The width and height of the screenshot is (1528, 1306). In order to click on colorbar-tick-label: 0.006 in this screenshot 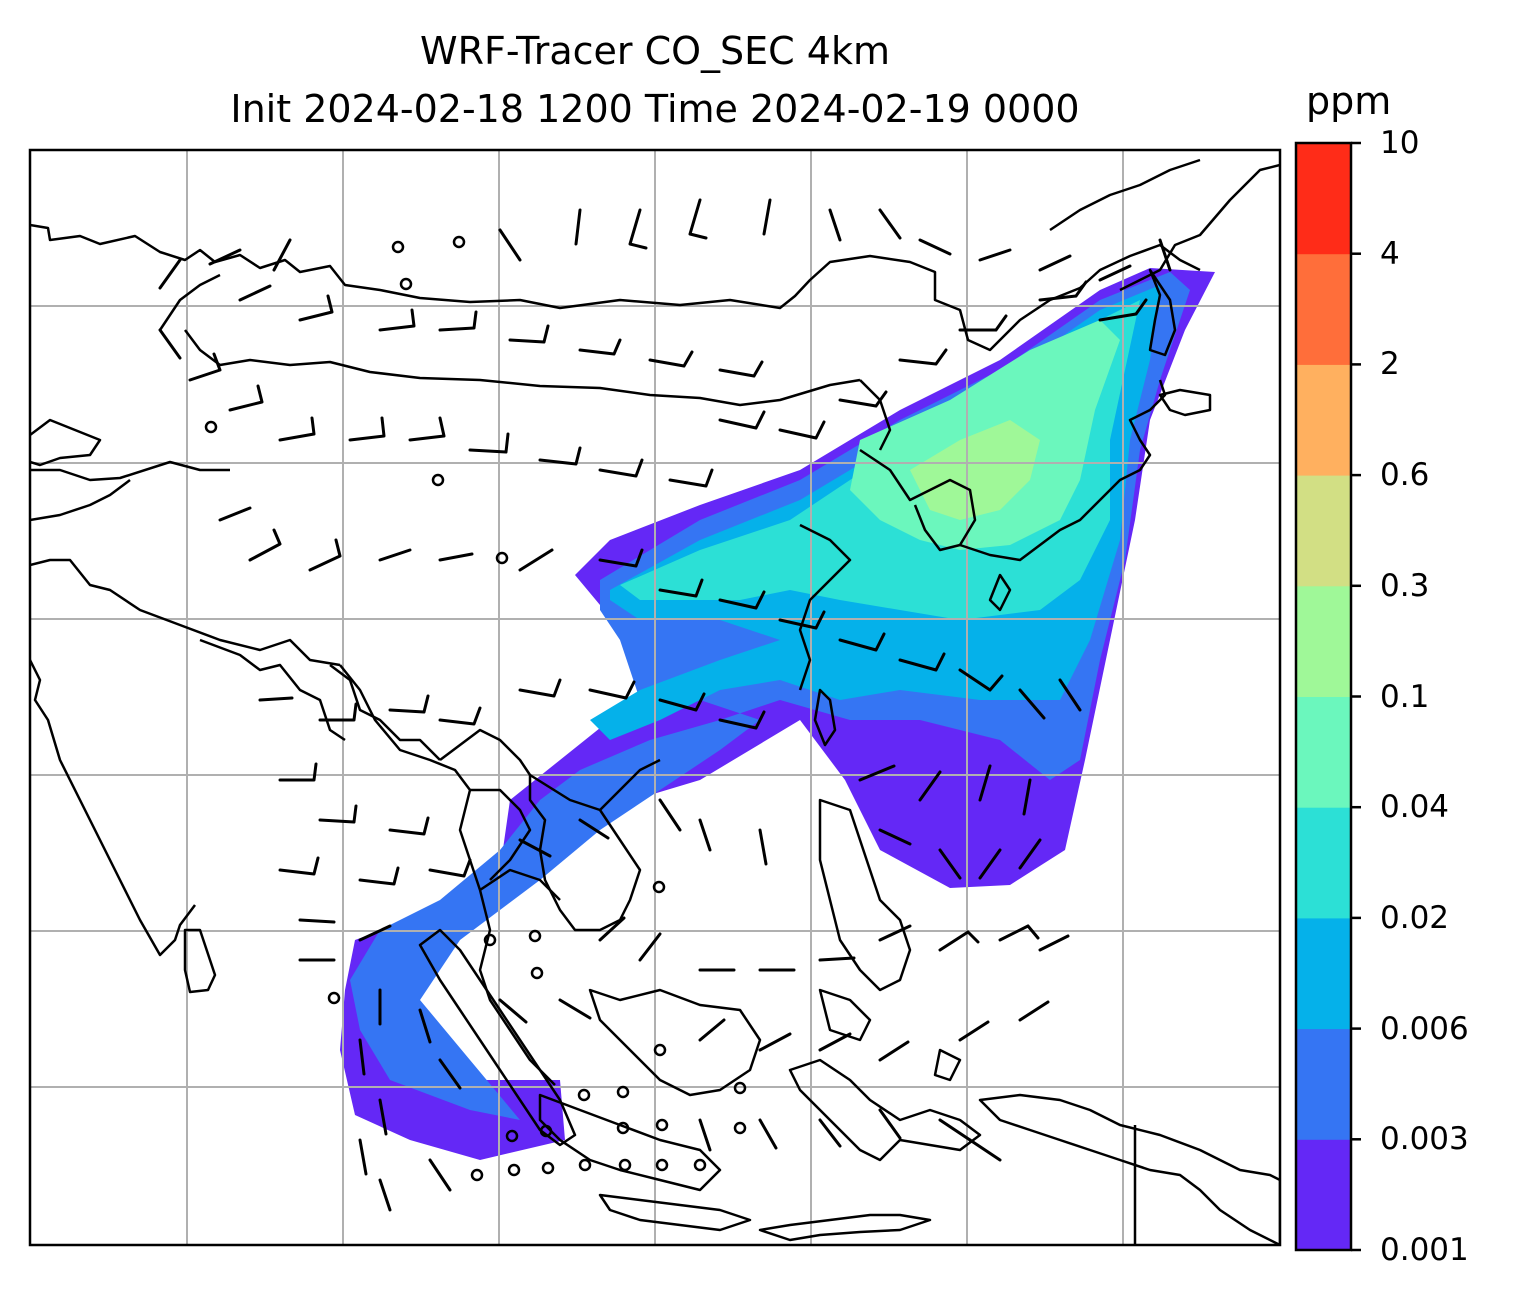, I will do `click(1424, 1028)`.